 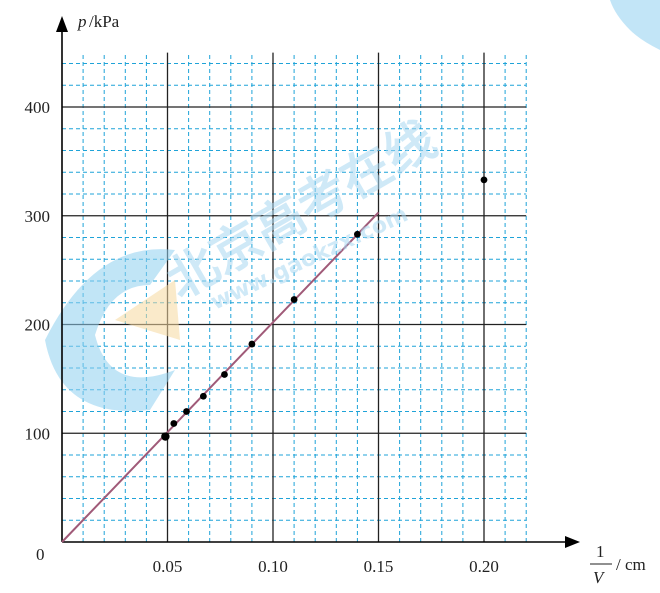 I want to click on x-axis-arrow-icon, so click(x=572, y=542).